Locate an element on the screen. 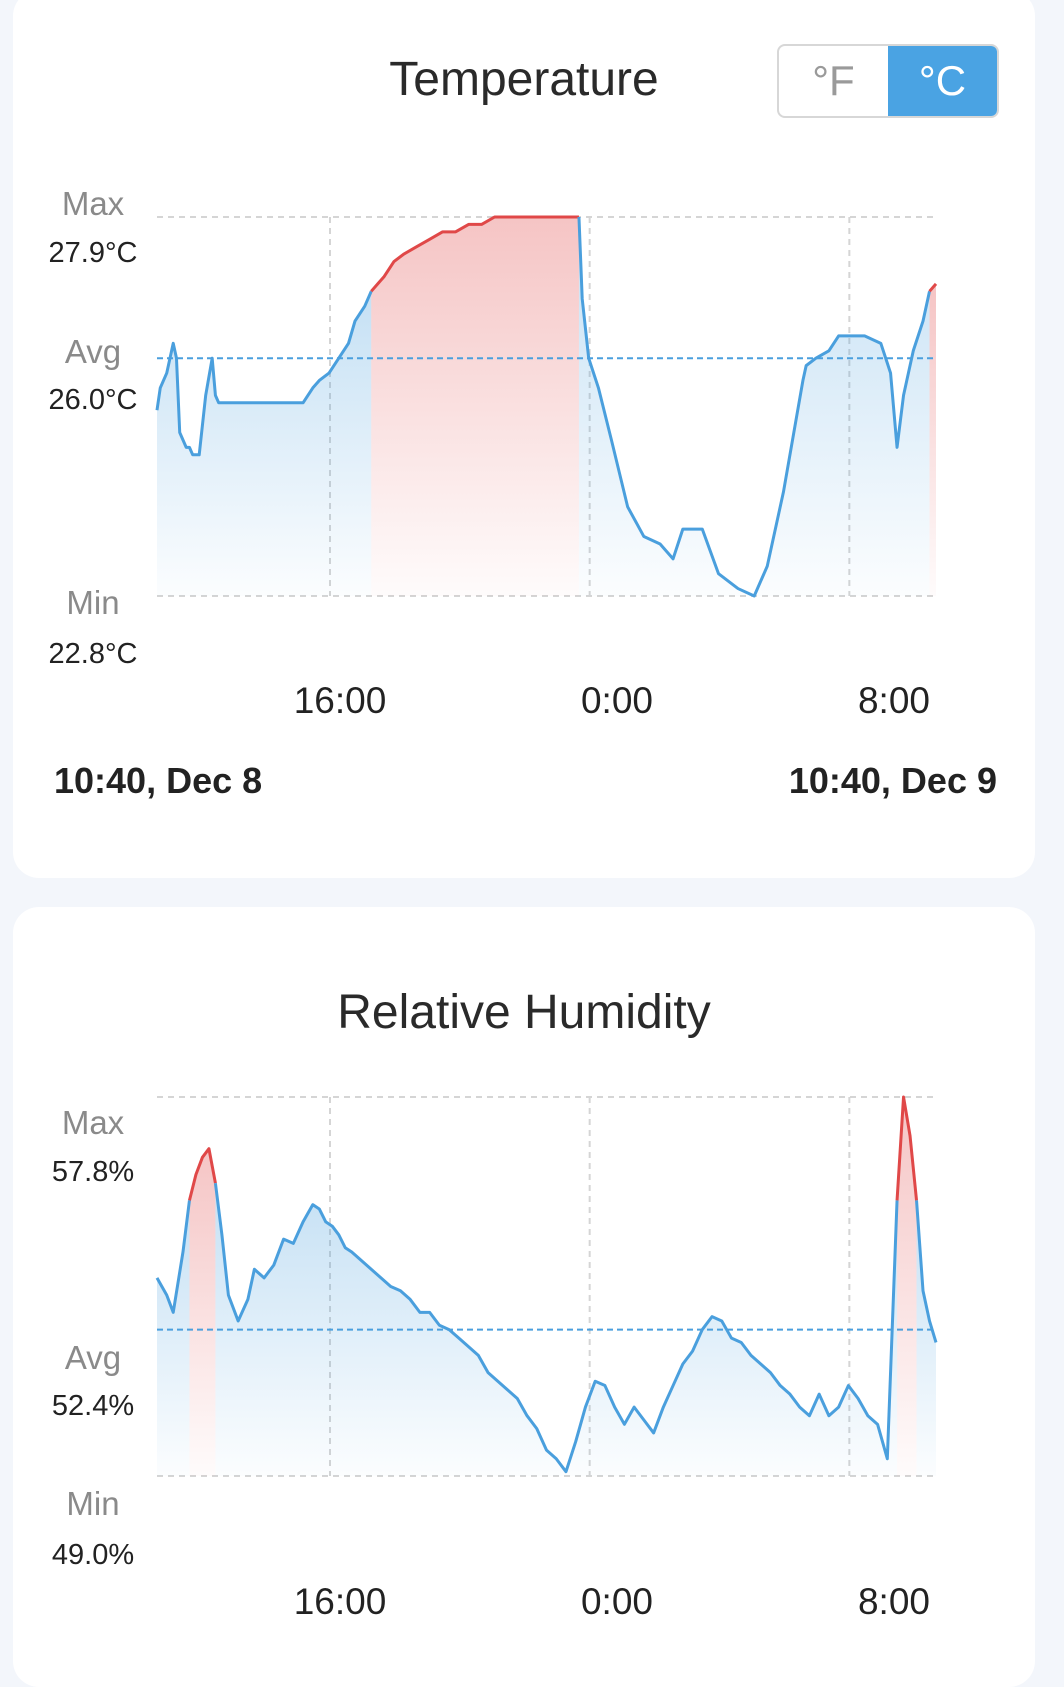 This screenshot has height=1687, width=1064. unit-toggle: °F °C is located at coordinates (888, 81).